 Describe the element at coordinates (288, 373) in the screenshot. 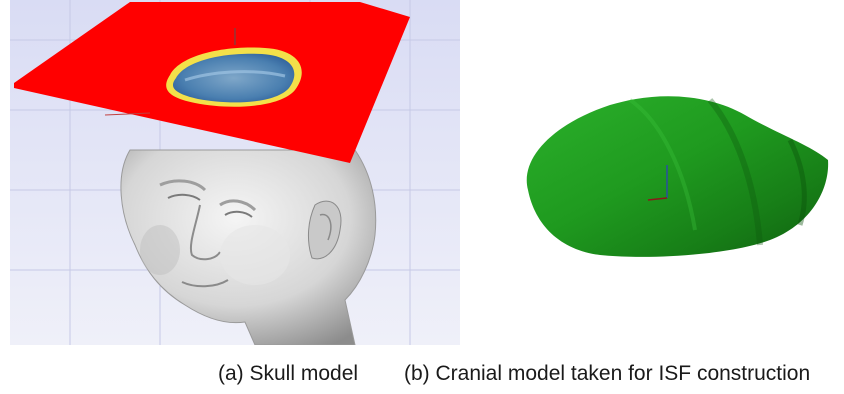

I see `caption-panel-a: (a) Skull model` at that location.